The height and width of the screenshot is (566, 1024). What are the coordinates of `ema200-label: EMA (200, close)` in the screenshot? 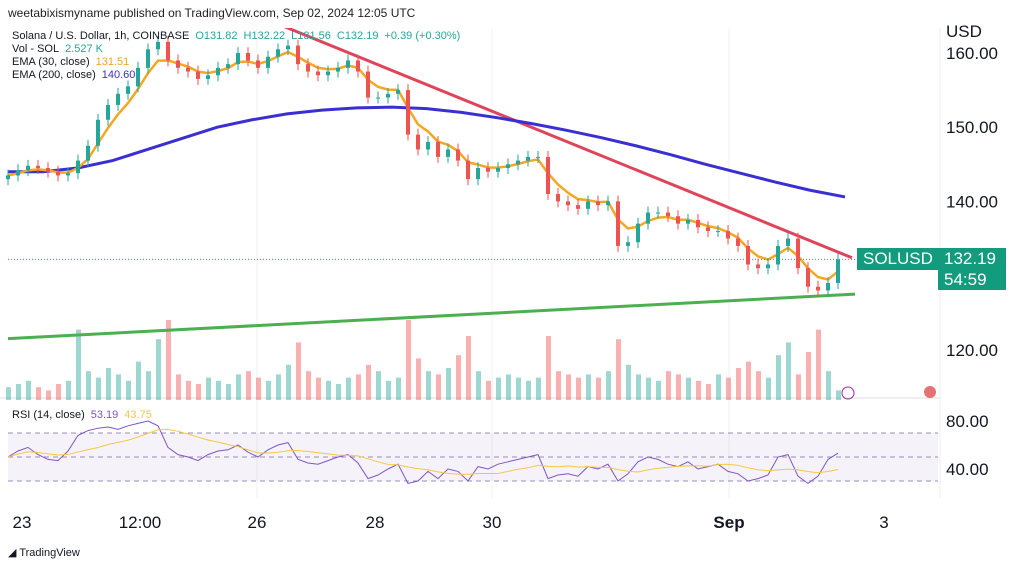 It's located at (54, 75).